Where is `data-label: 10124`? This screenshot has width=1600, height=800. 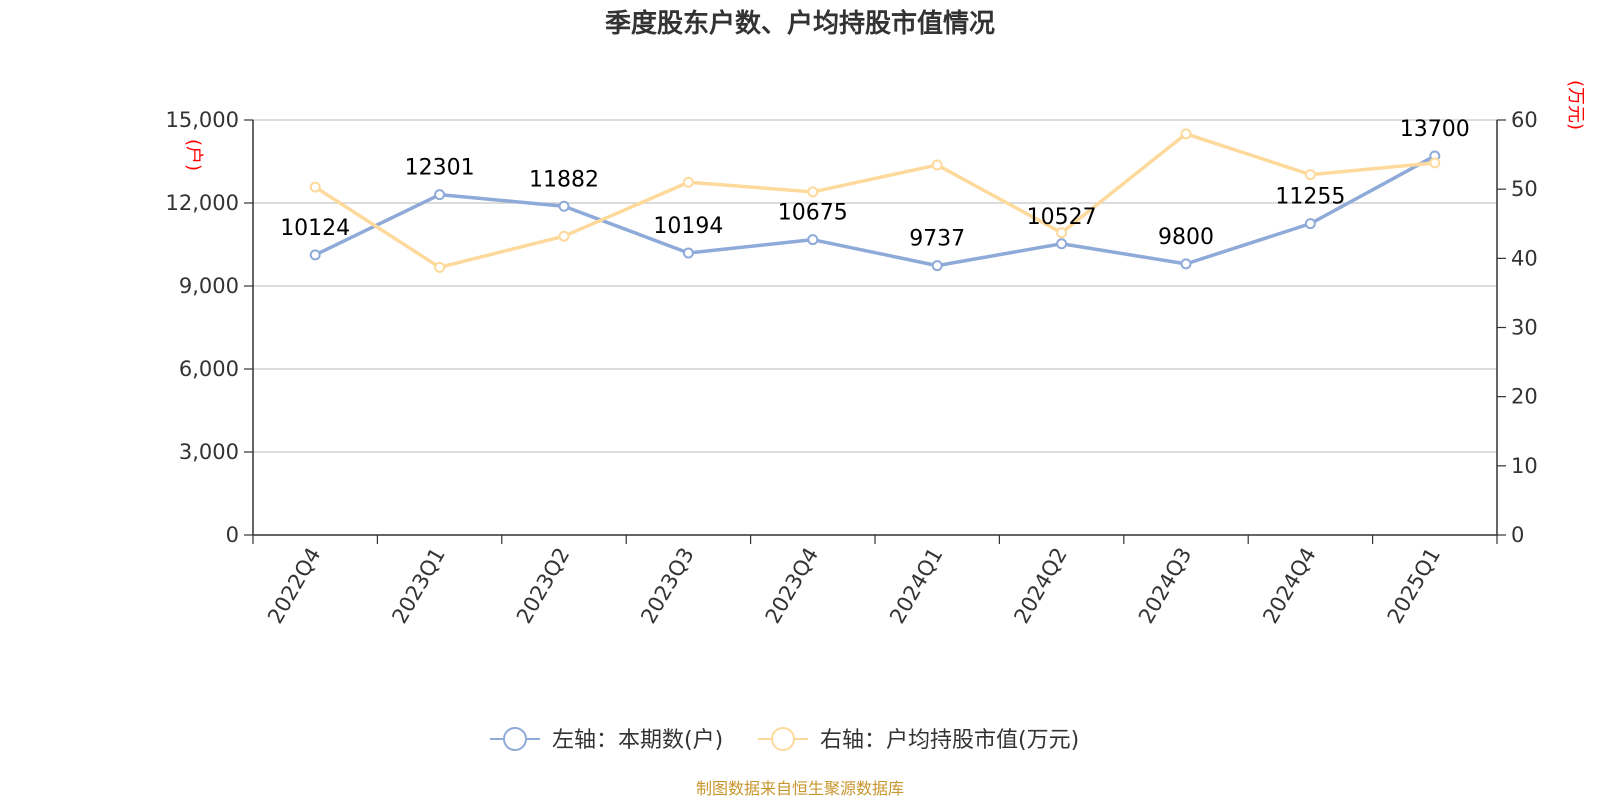
data-label: 10124 is located at coordinates (315, 228).